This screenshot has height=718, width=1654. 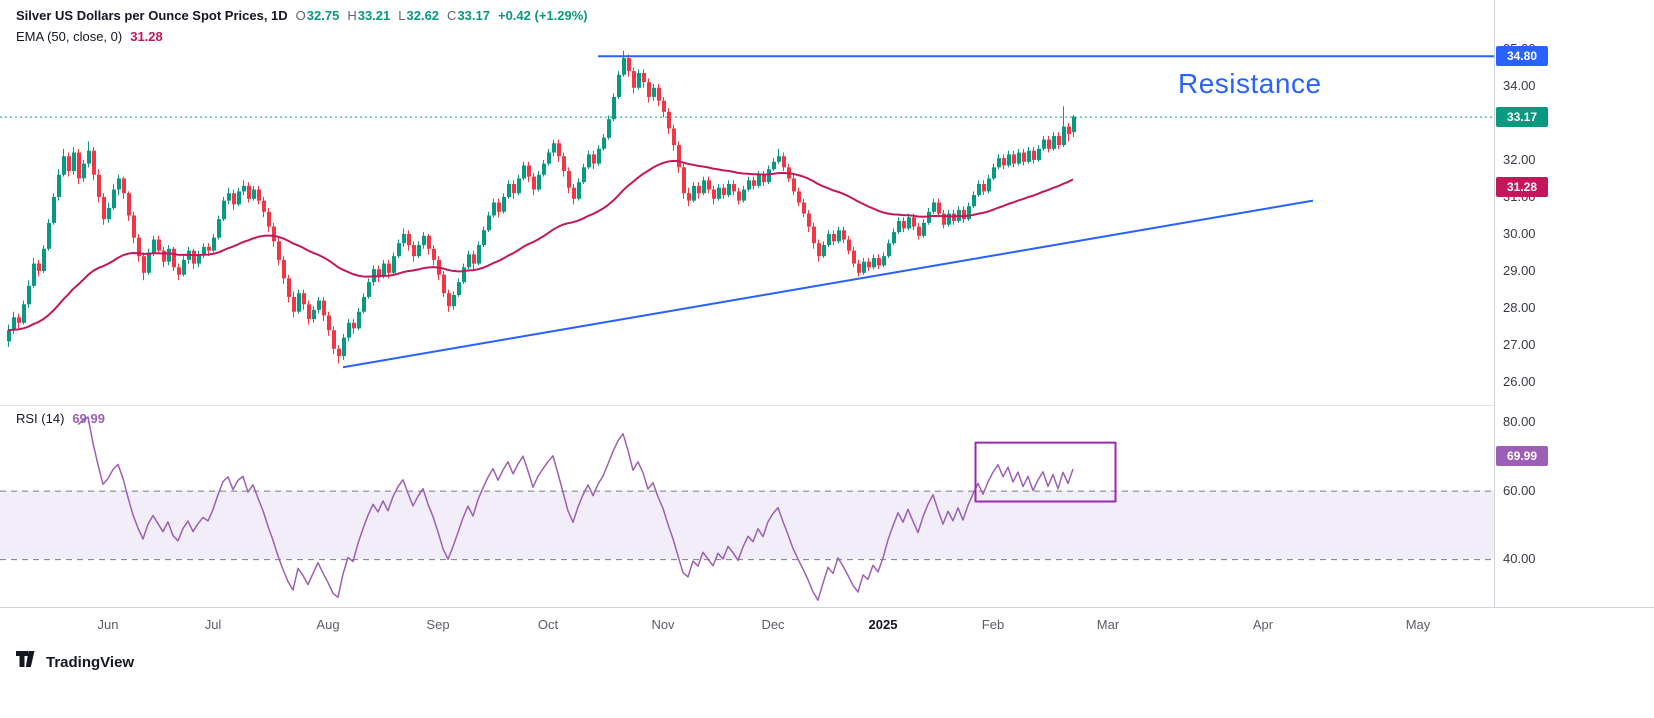 What do you see at coordinates (827, 624) in the screenshot?
I see `time-axis: Jun Jul Aug Sep Oct Nov Dec 2025 Feb Mar Apr May` at bounding box center [827, 624].